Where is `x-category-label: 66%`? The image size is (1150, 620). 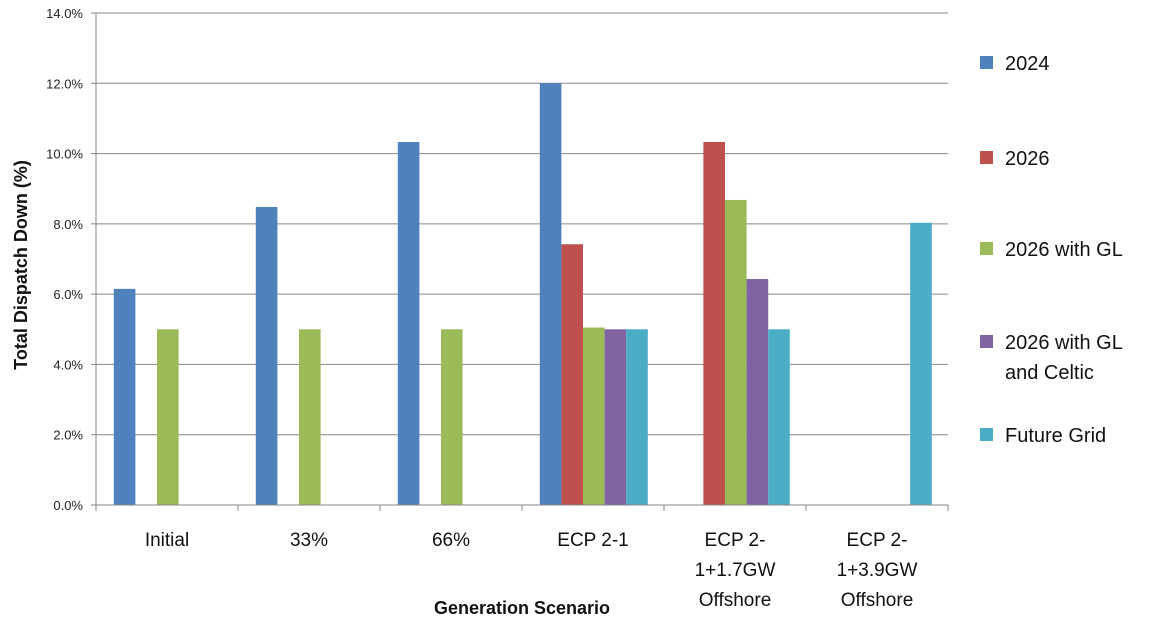
x-category-label: 66% is located at coordinates (451, 540).